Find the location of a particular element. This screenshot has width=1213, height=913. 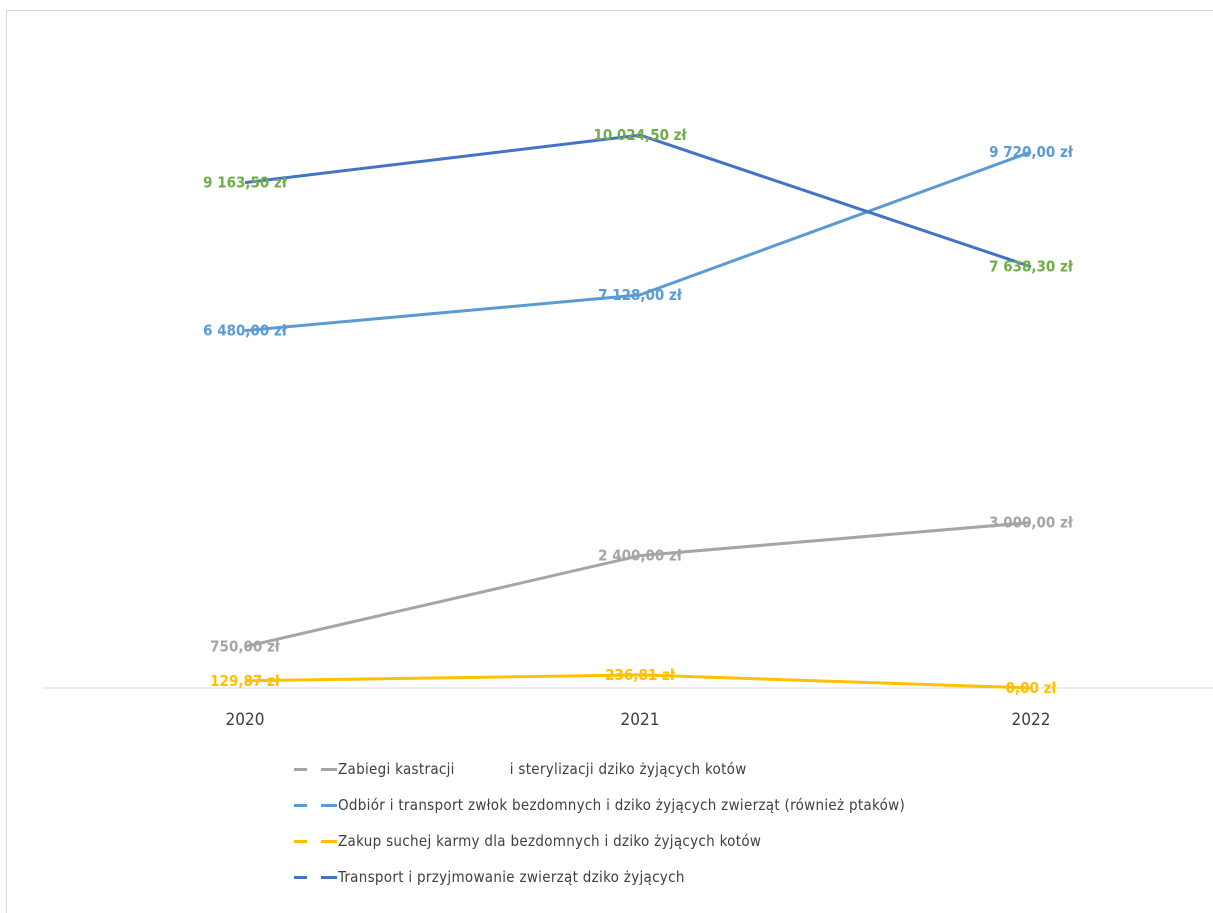

x-tick-label-2020: 2020 is located at coordinates (245, 720).